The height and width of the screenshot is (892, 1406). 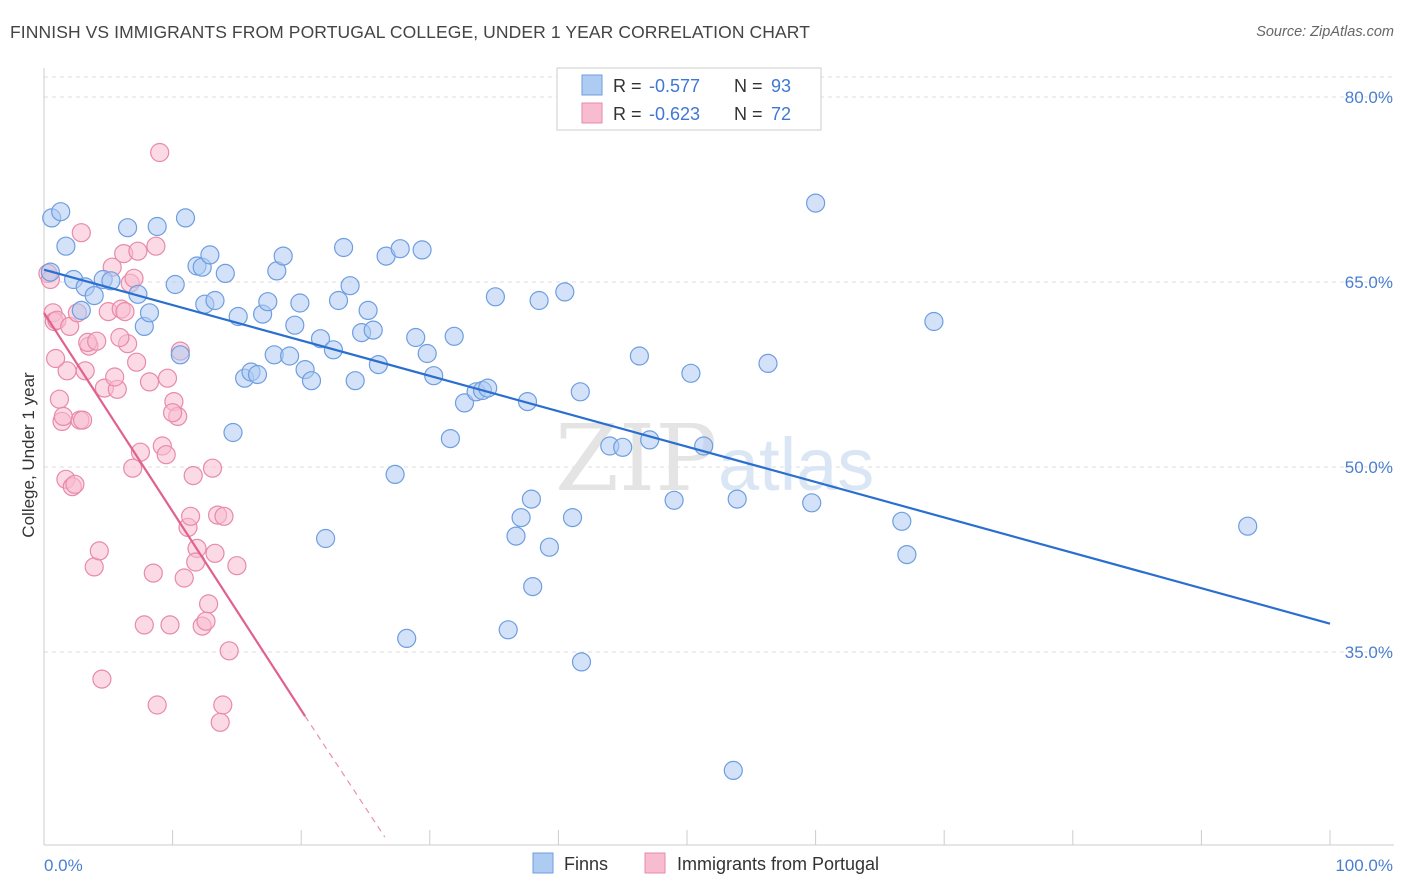 What do you see at coordinates (586, 864) in the screenshot?
I see `bottom-legend-label-finns: Finns` at bounding box center [586, 864].